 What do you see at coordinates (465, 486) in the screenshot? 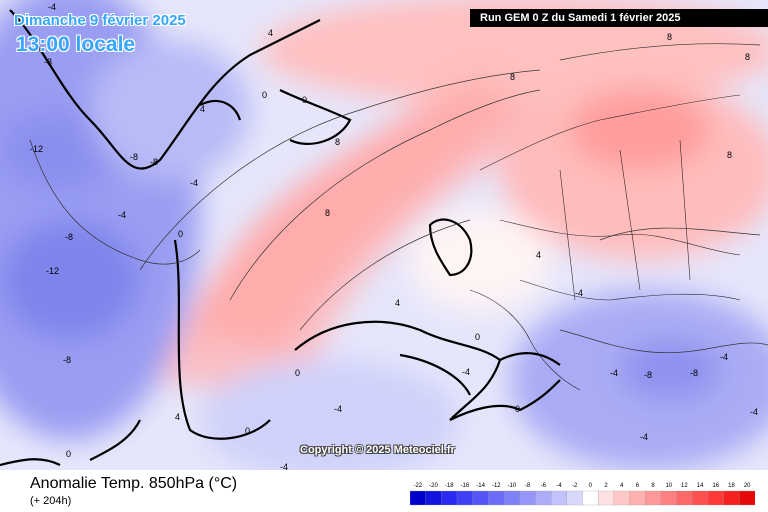
I see `legend-tick-label: -16` at bounding box center [465, 486].